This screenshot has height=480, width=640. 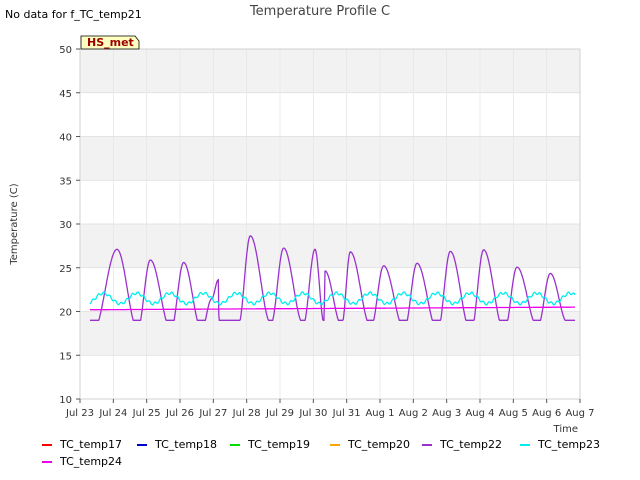 What do you see at coordinates (65, 313) in the screenshot?
I see `y-tick-label: 20` at bounding box center [65, 313].